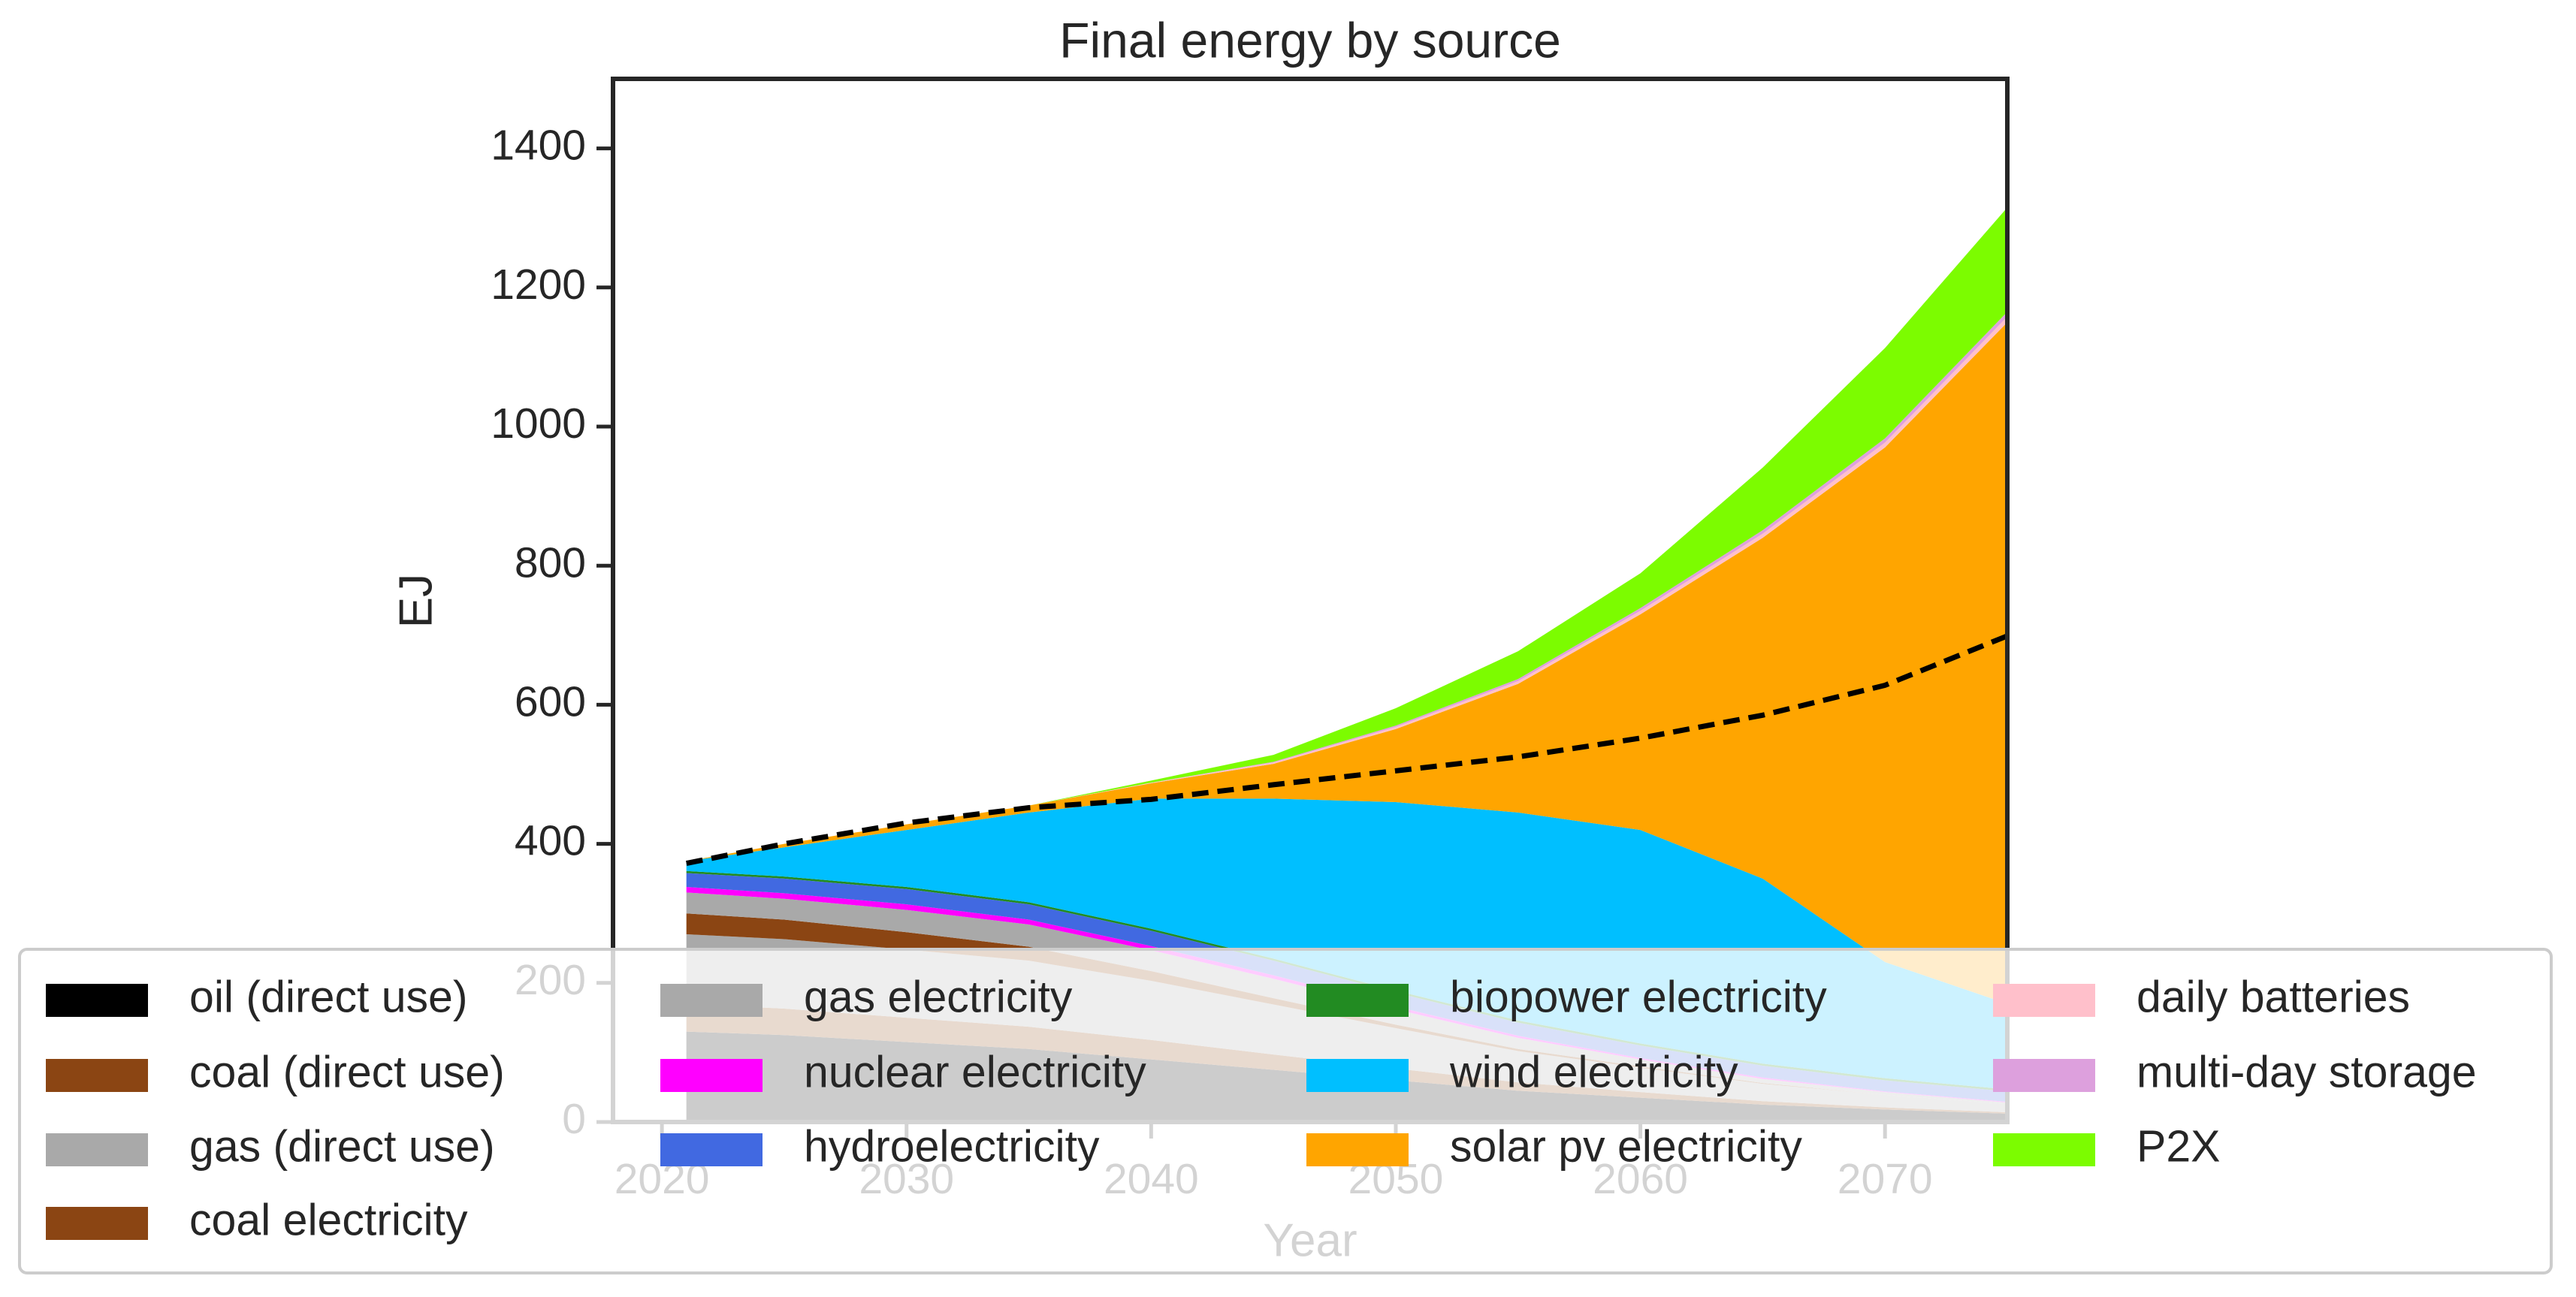 The image size is (2576, 1297). I want to click on y-tick-label: 400, so click(550, 841).